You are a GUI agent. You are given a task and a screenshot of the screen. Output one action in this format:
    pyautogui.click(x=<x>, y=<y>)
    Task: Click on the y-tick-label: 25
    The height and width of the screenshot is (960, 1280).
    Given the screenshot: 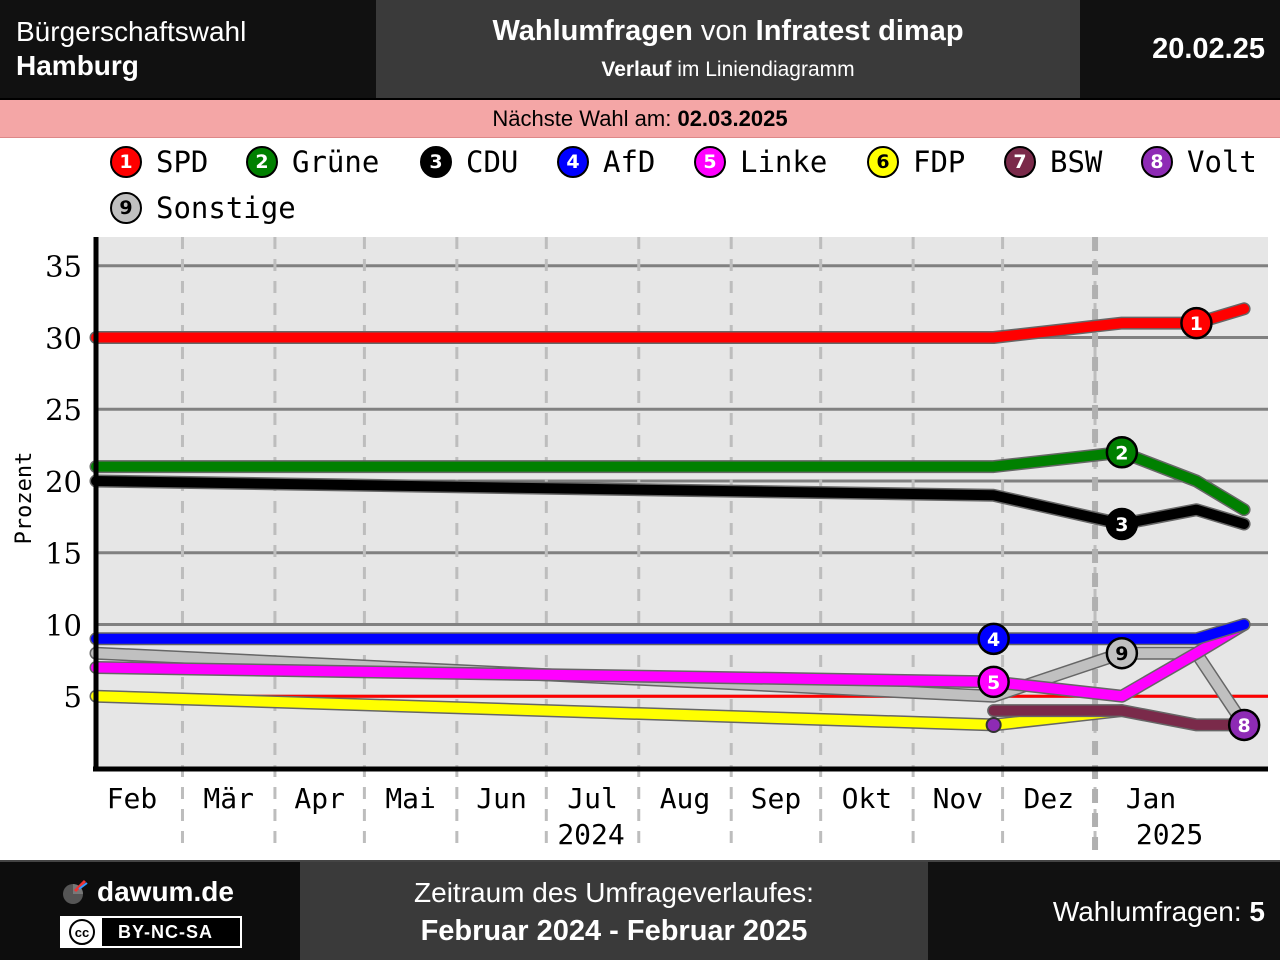 What is the action you would take?
    pyautogui.click(x=63, y=410)
    